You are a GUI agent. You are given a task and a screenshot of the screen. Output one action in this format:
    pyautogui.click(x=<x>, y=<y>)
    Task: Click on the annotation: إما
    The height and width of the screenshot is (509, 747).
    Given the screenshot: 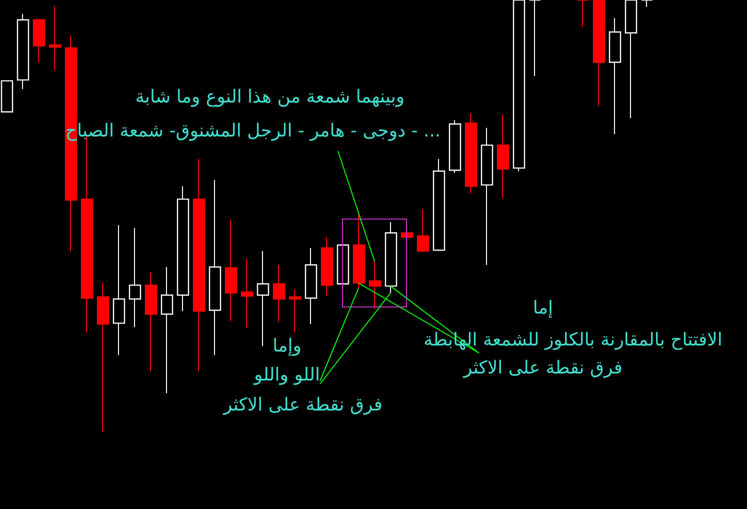 What is the action you would take?
    pyautogui.click(x=543, y=307)
    